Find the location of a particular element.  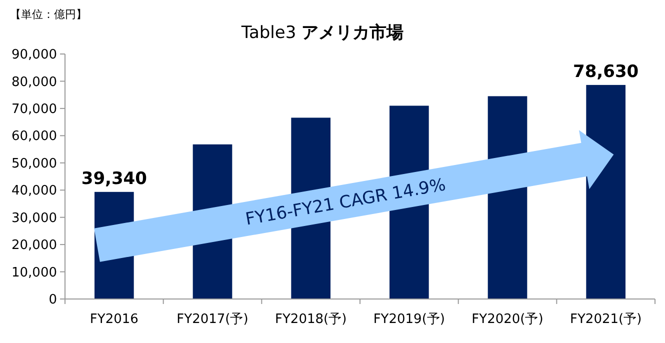

y-tick-label: 30,000 is located at coordinates (34, 218).